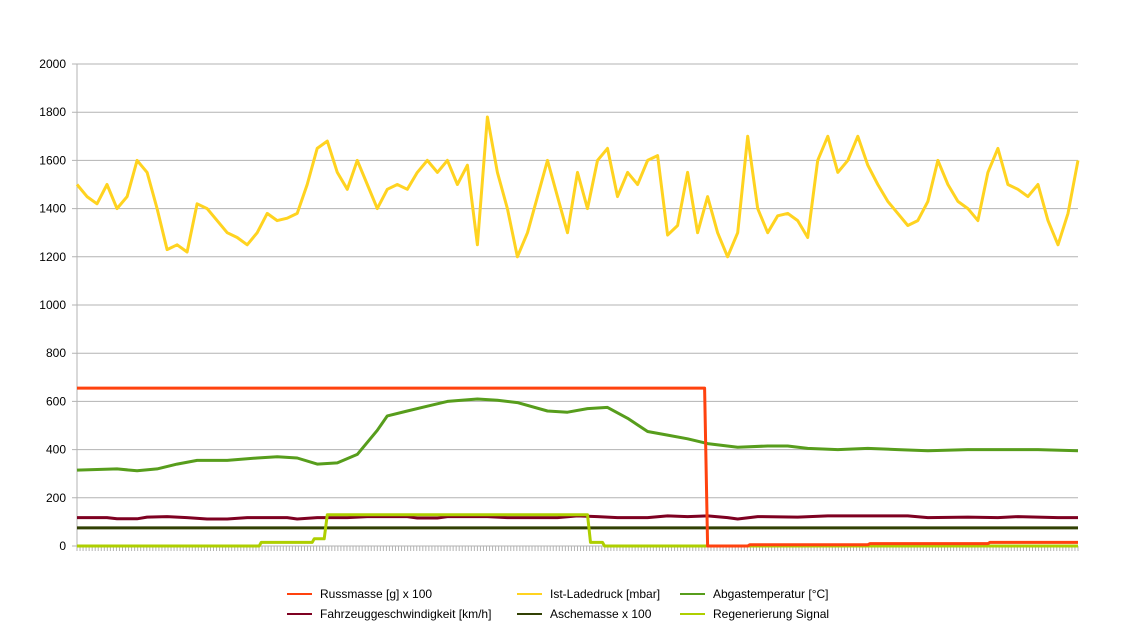 This screenshot has width=1123, height=638. What do you see at coordinates (56, 450) in the screenshot?
I see `y-tick-label: 400` at bounding box center [56, 450].